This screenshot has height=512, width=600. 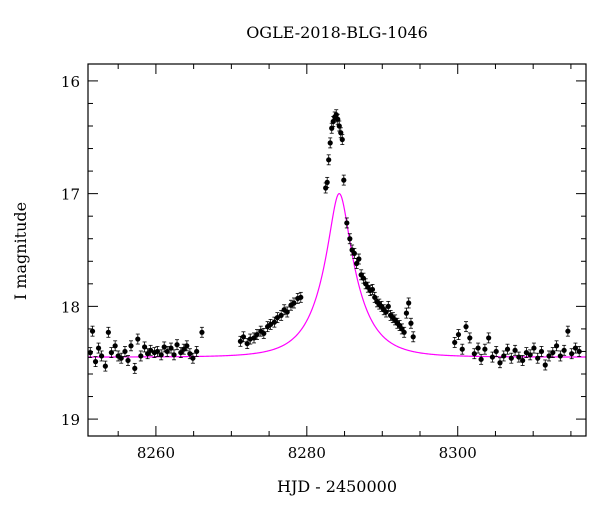 I want to click on chart-title: OGLE-2018-BLG-1046, so click(x=337, y=32).